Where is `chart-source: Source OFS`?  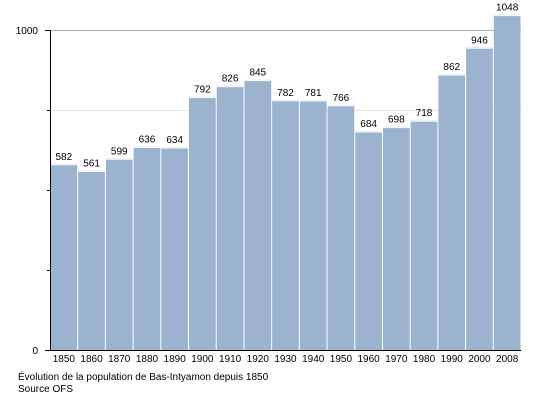
chart-source: Source OFS is located at coordinates (46, 389).